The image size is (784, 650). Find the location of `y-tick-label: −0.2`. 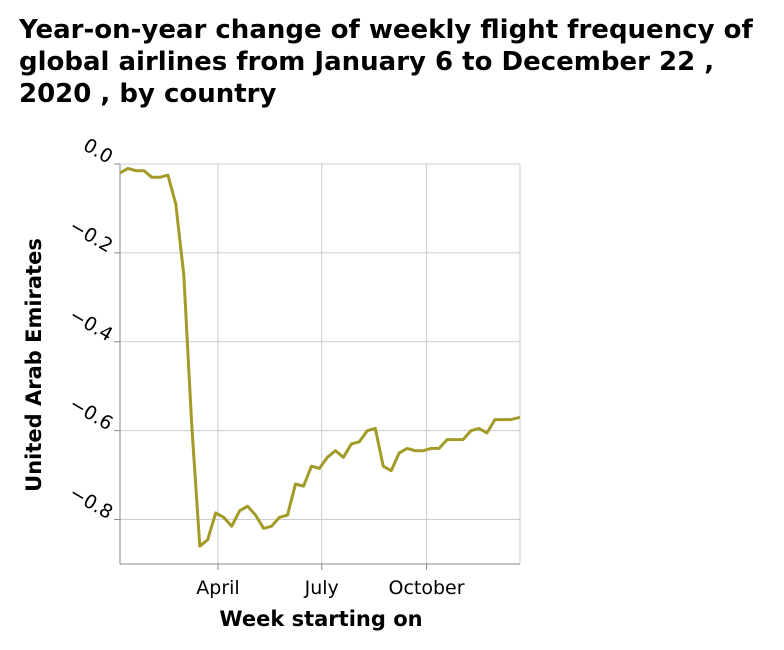

y-tick-label: −0.2 is located at coordinates (91, 236).